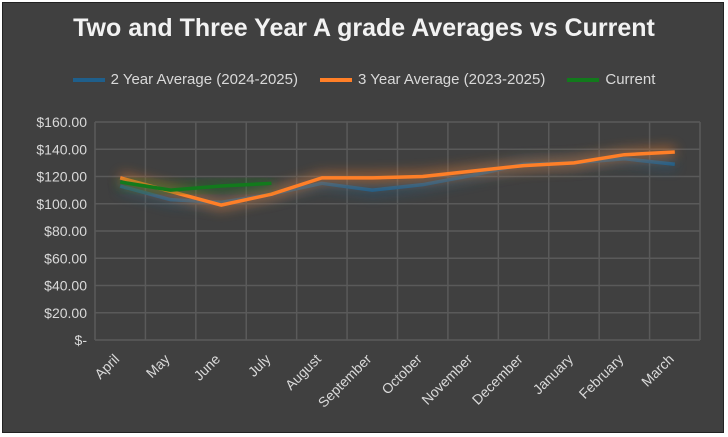  I want to click on legend-item: Current, so click(611, 79).